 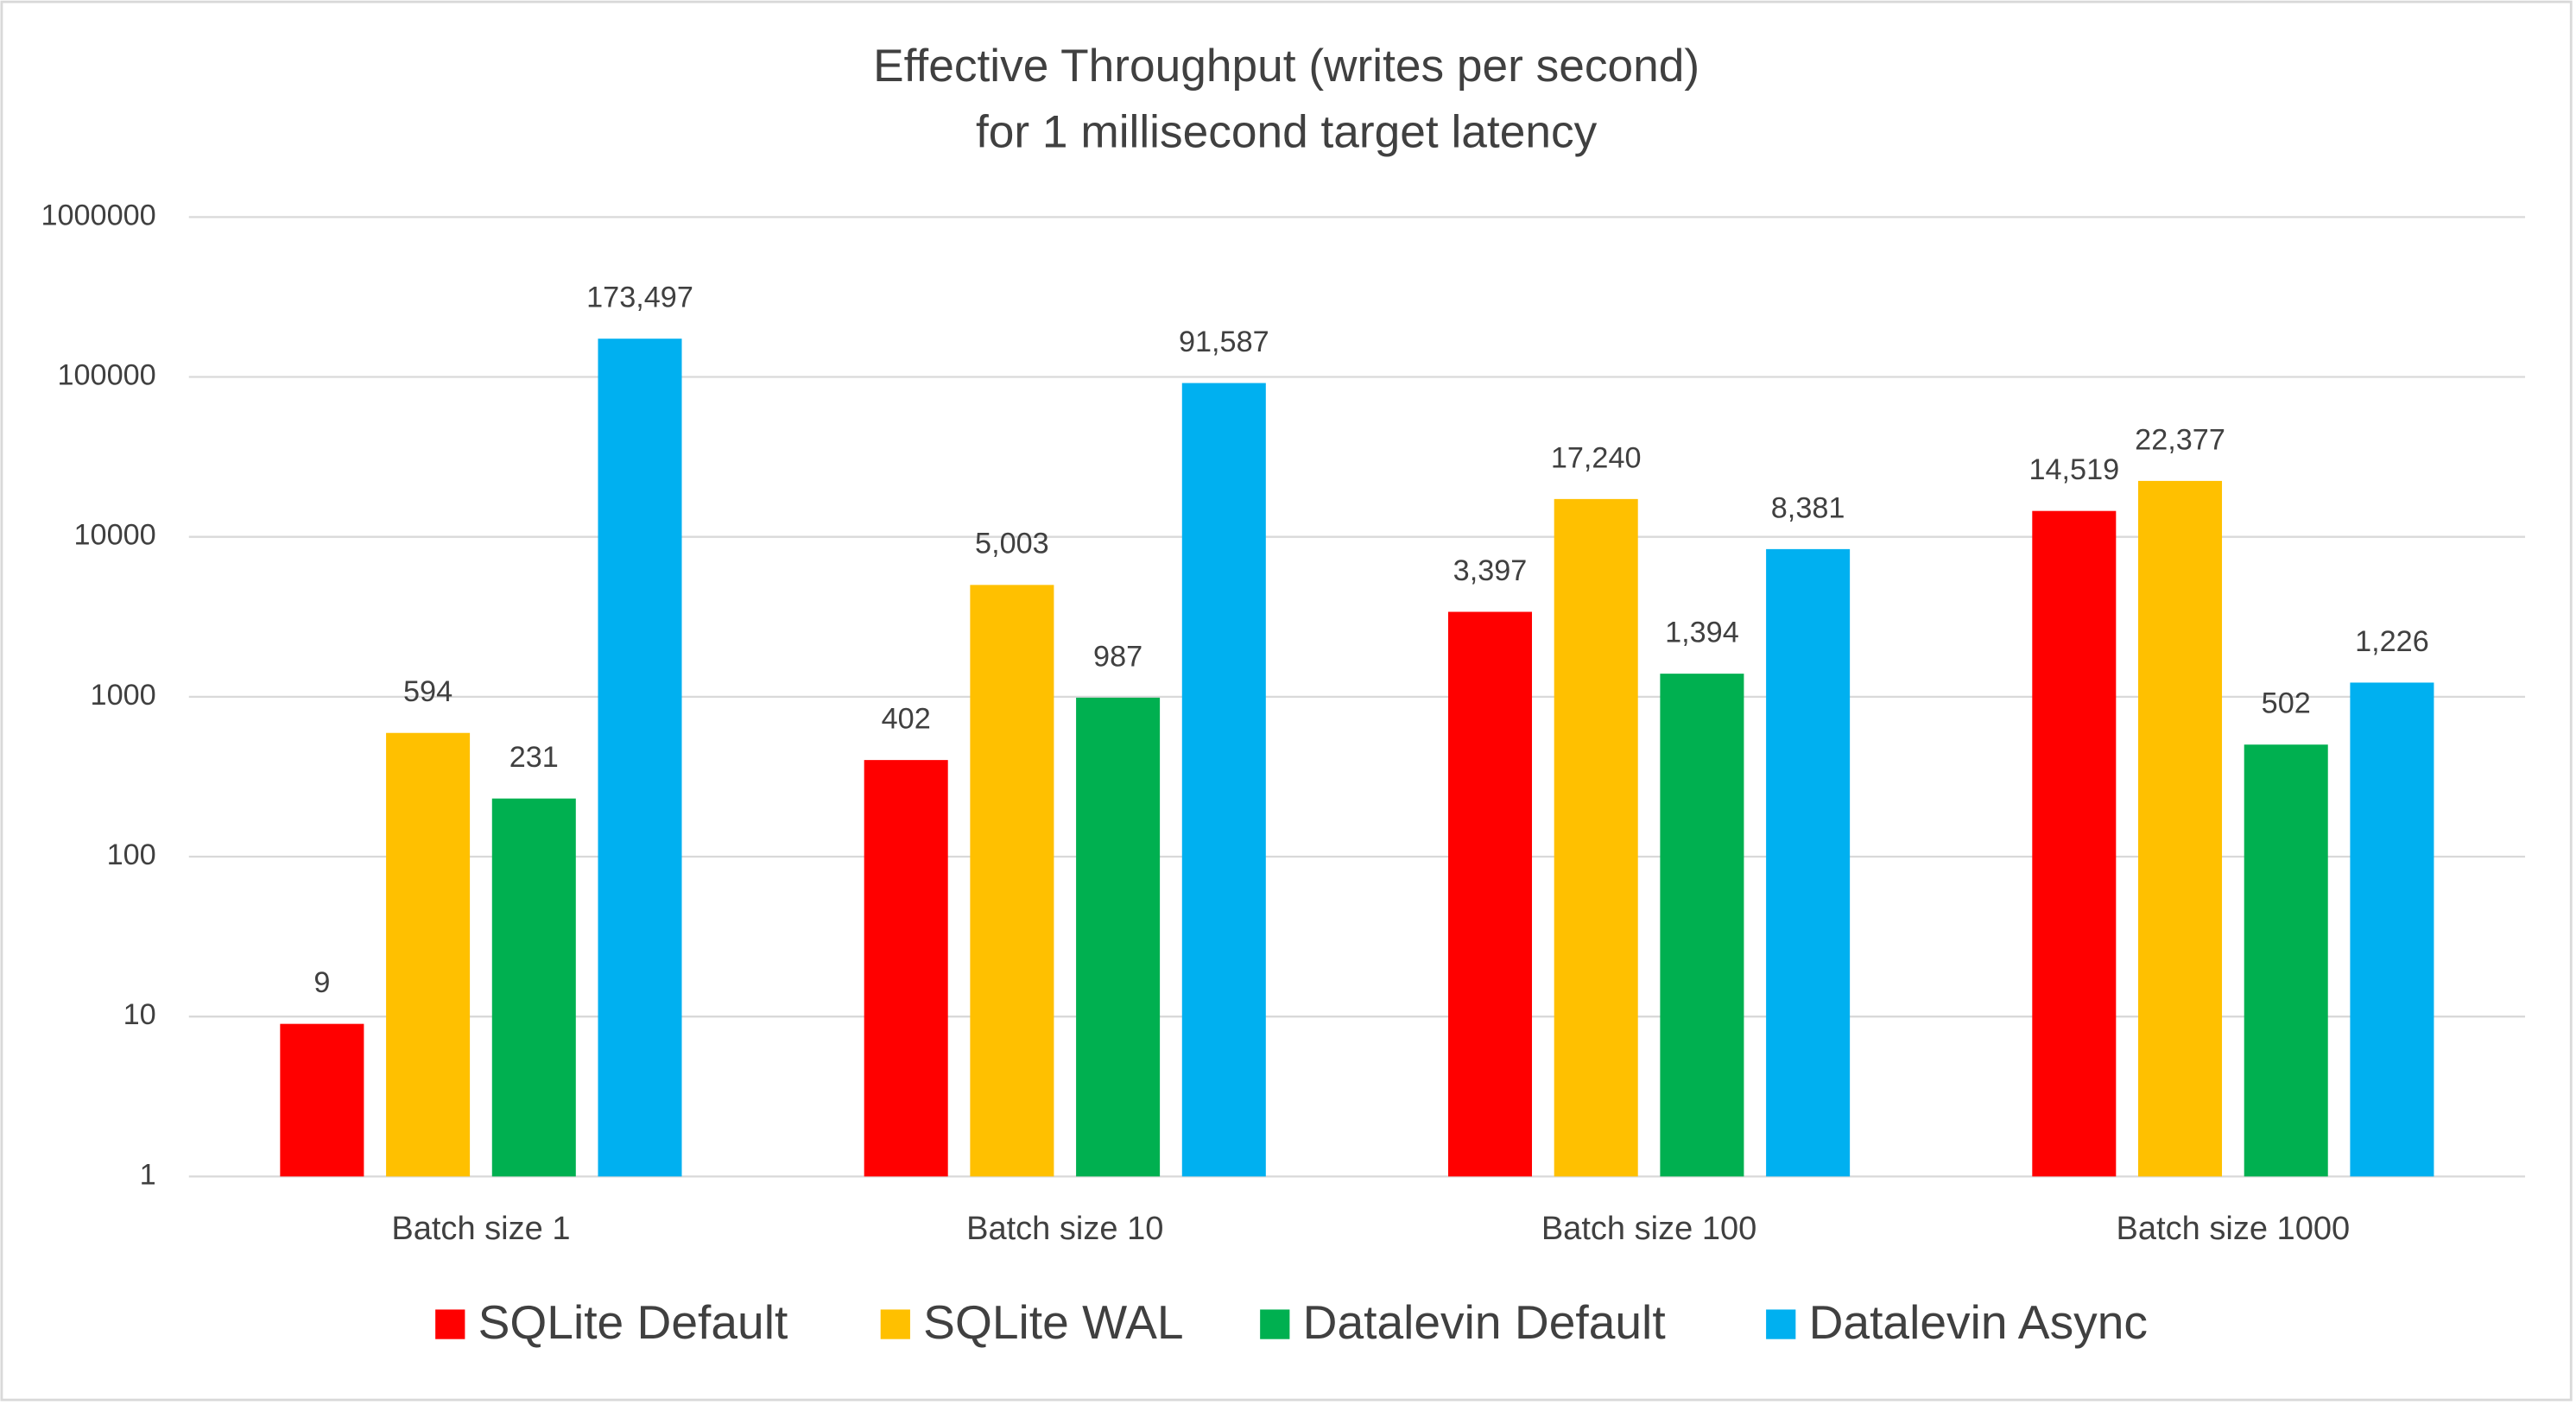 I want to click on y-tick-label: 10000, so click(x=115, y=535).